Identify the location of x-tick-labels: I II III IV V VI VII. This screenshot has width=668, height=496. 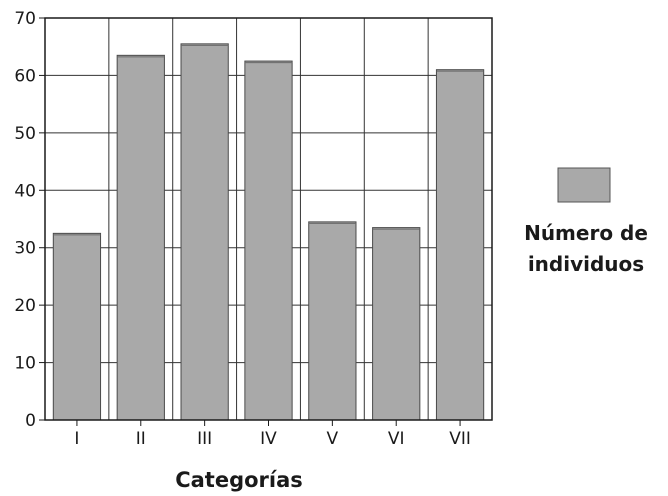
(272, 439).